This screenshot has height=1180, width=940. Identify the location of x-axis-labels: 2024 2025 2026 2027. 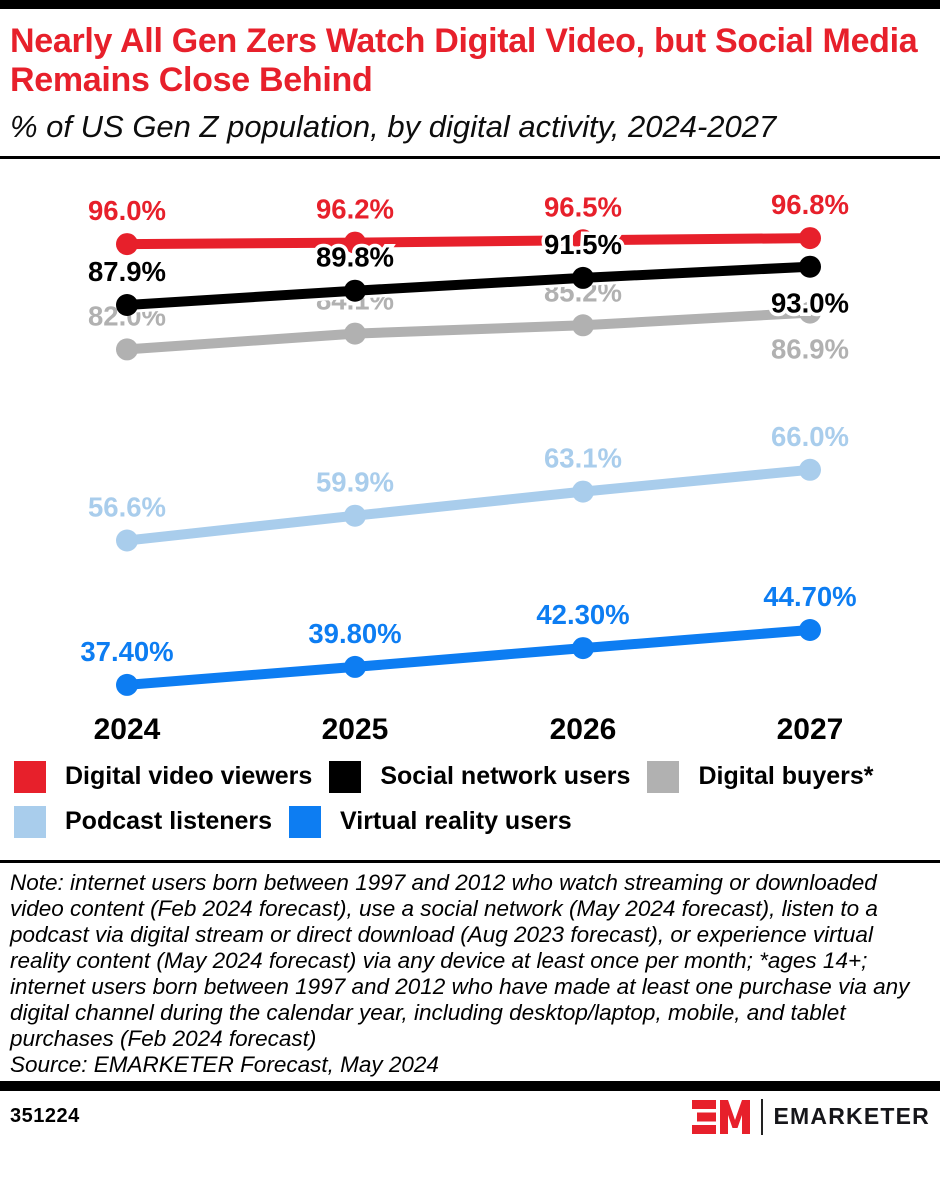
(469, 728).